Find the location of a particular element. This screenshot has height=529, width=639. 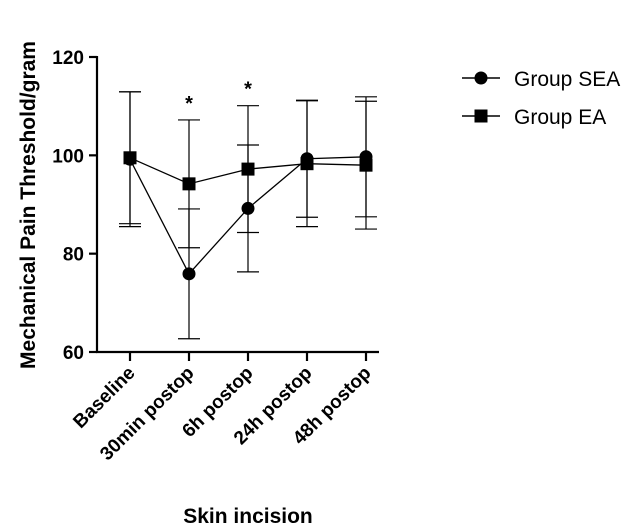

y-tick-label: 60 is located at coordinates (73, 353).